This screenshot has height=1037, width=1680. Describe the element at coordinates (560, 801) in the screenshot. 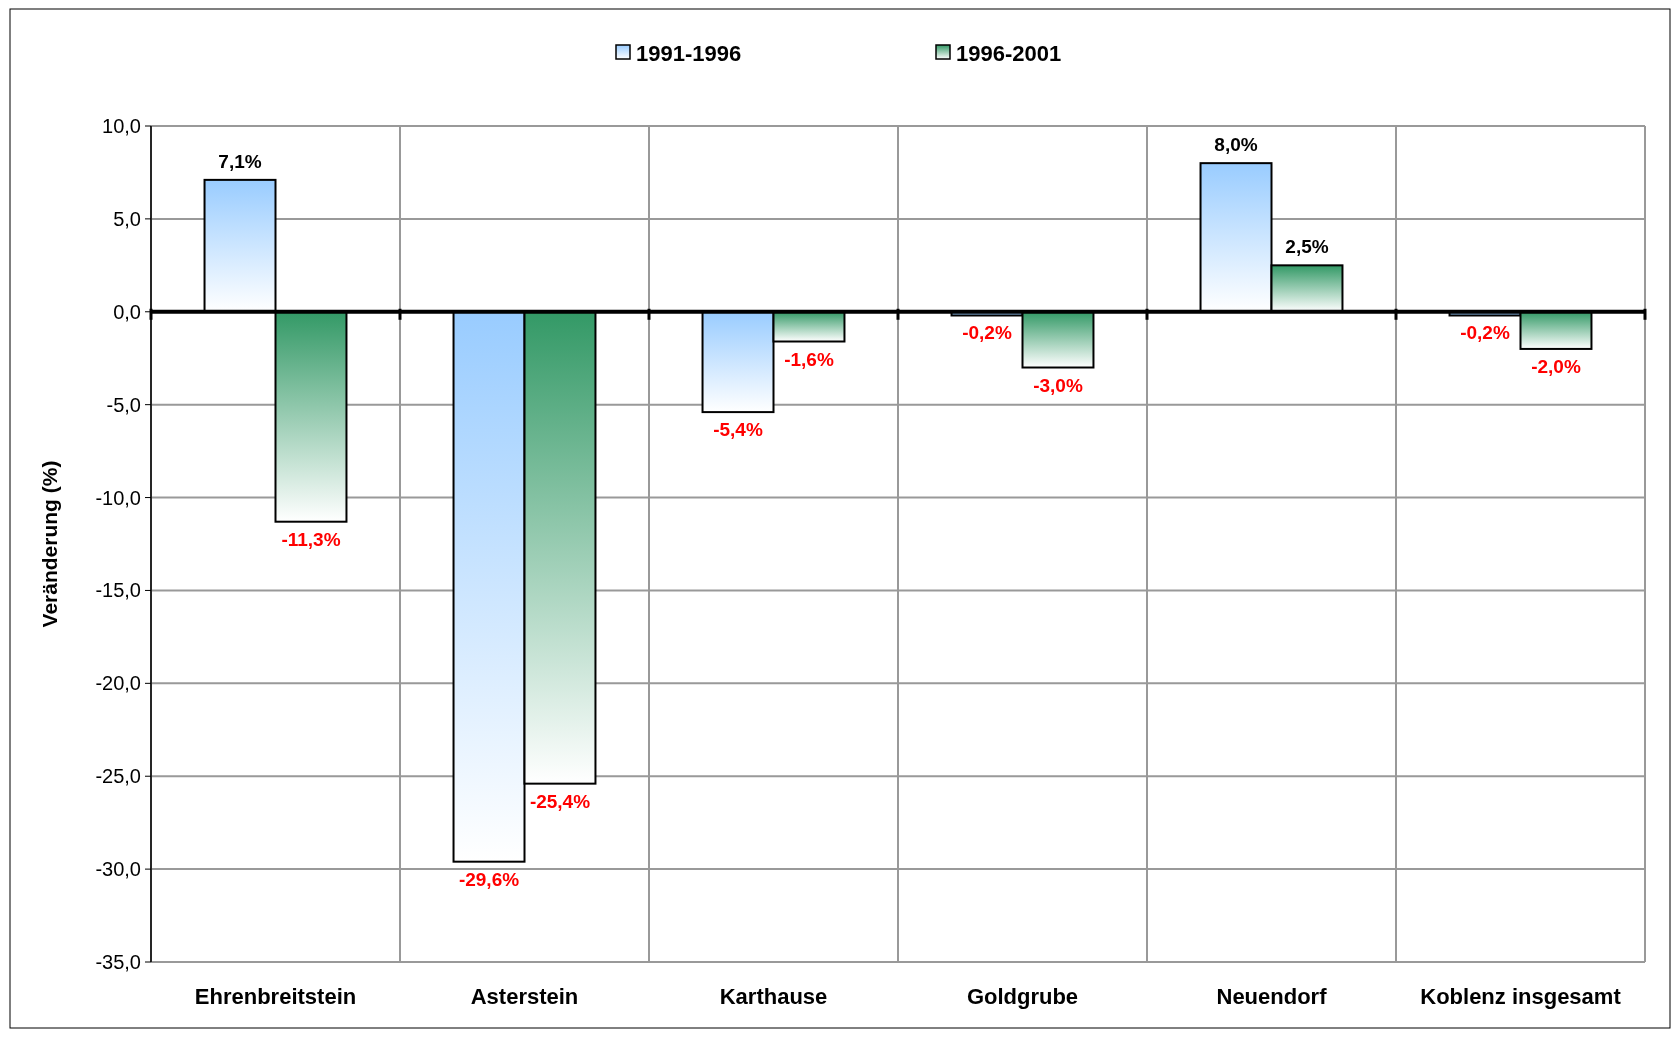

I see `data-label: -25,4%` at that location.